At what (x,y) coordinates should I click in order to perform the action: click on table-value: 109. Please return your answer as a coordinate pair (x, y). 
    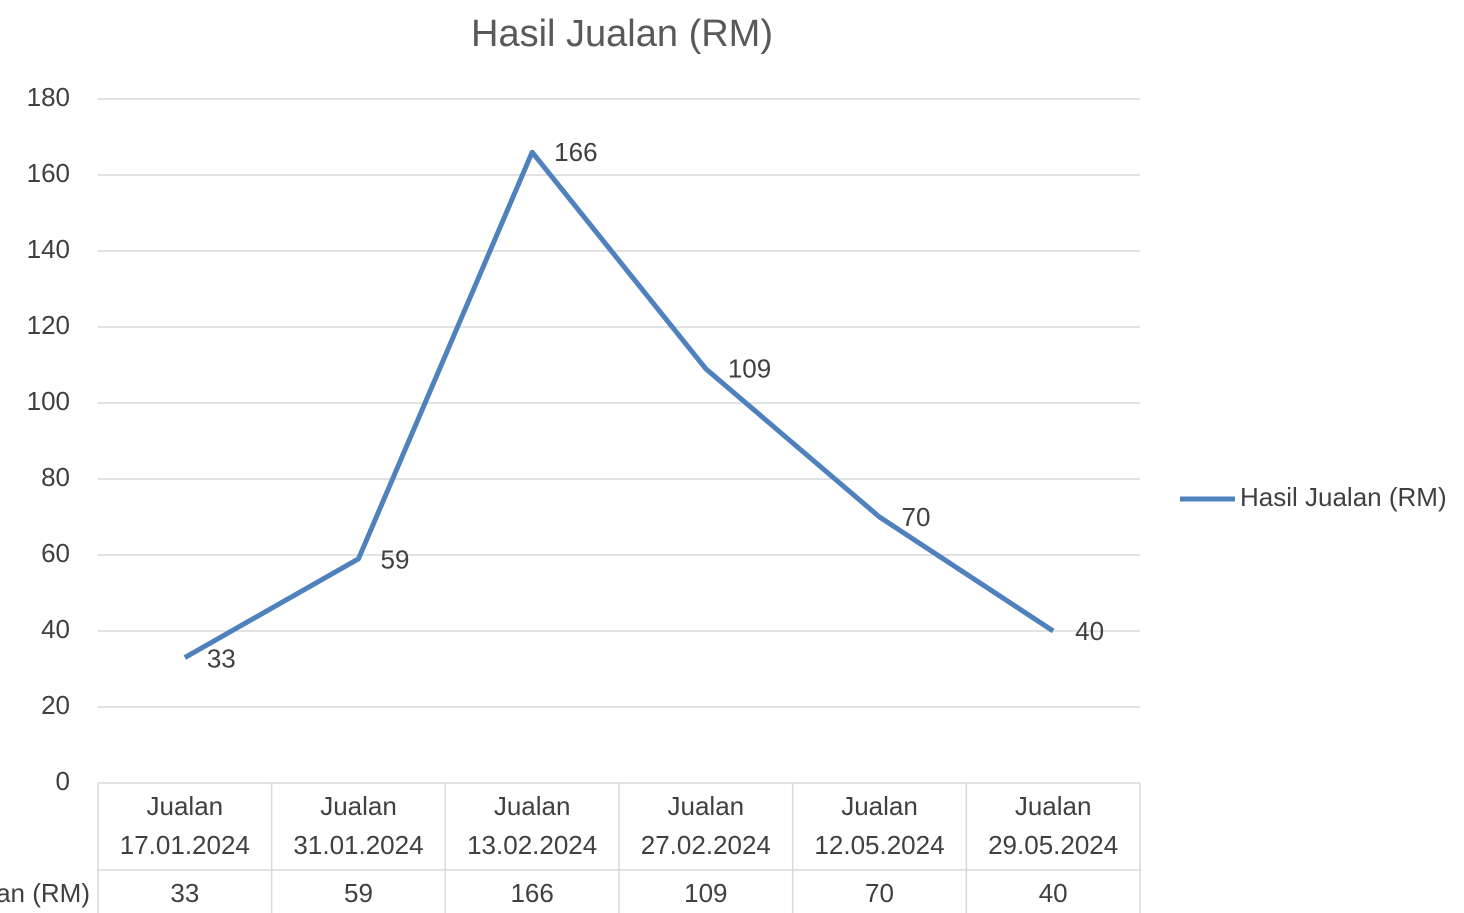
    Looking at the image, I should click on (705, 893).